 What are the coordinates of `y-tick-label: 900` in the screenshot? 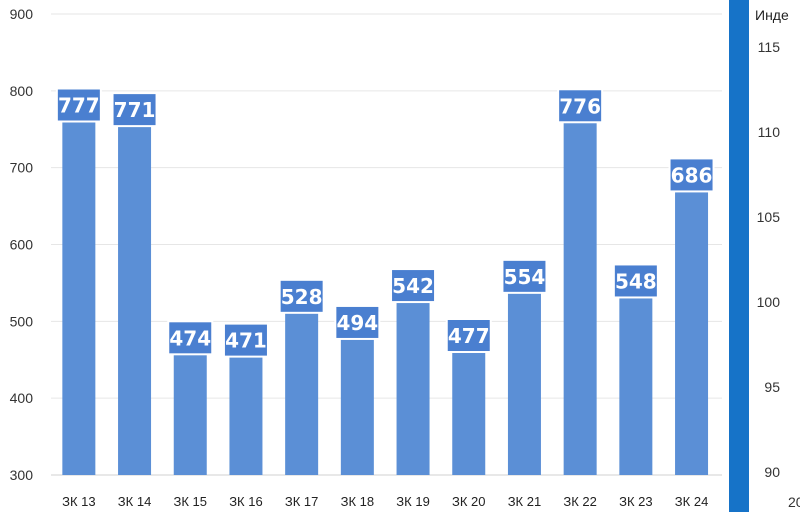 It's located at (22, 14).